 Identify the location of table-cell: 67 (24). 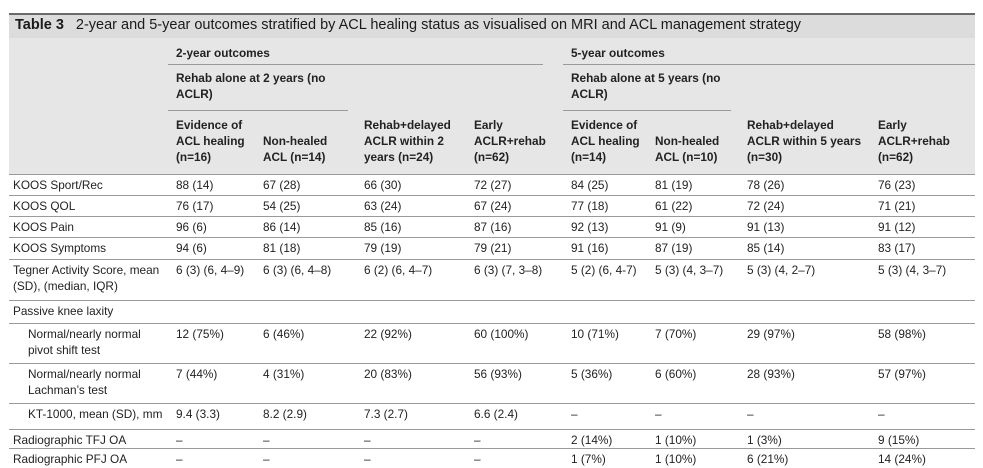
(493, 206).